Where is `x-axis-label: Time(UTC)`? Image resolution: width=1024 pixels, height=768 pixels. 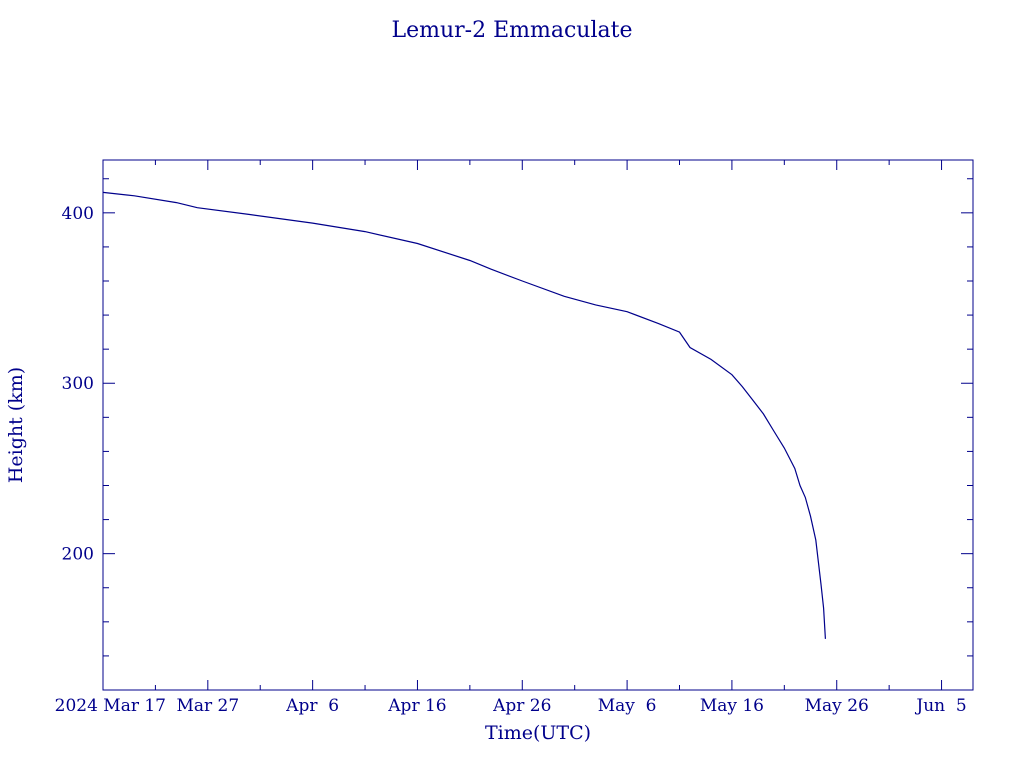 x-axis-label: Time(UTC) is located at coordinates (538, 733).